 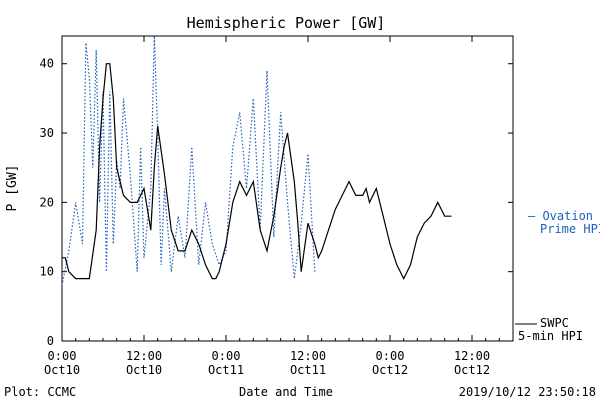 I want to click on legend-swpc-line1: SWPC, so click(x=554, y=323).